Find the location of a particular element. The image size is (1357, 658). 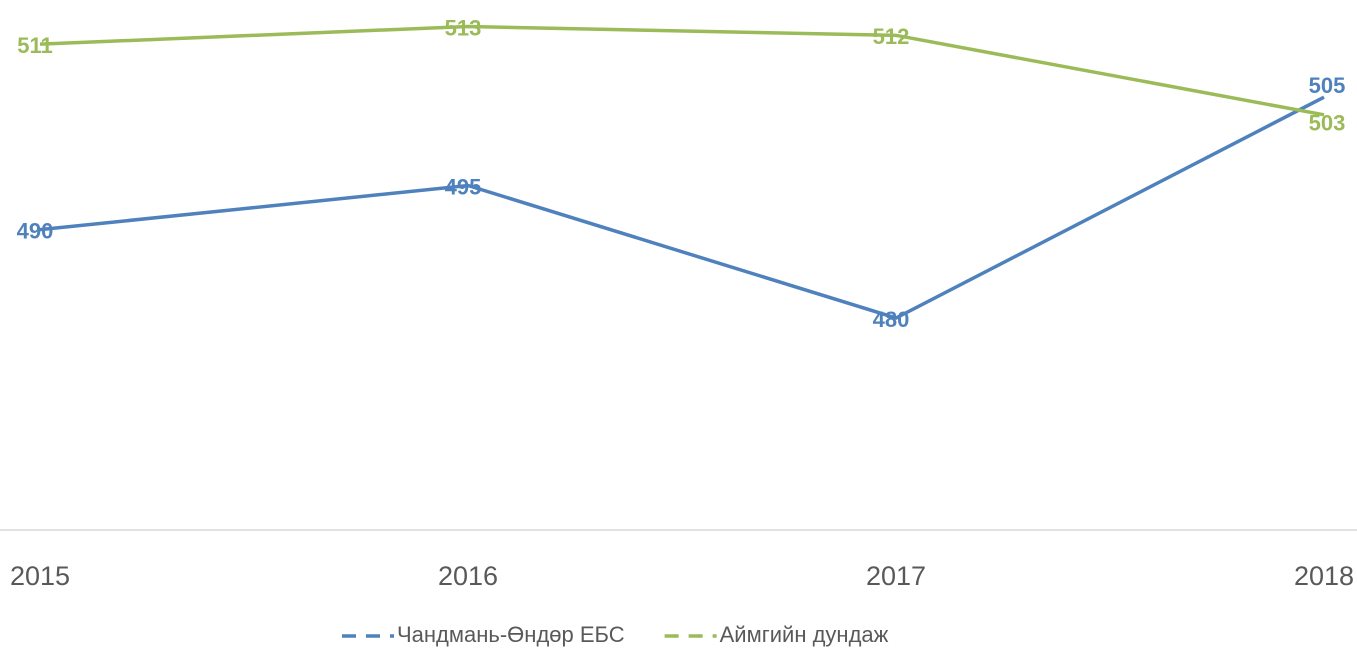

data-label: 513 is located at coordinates (463, 27).